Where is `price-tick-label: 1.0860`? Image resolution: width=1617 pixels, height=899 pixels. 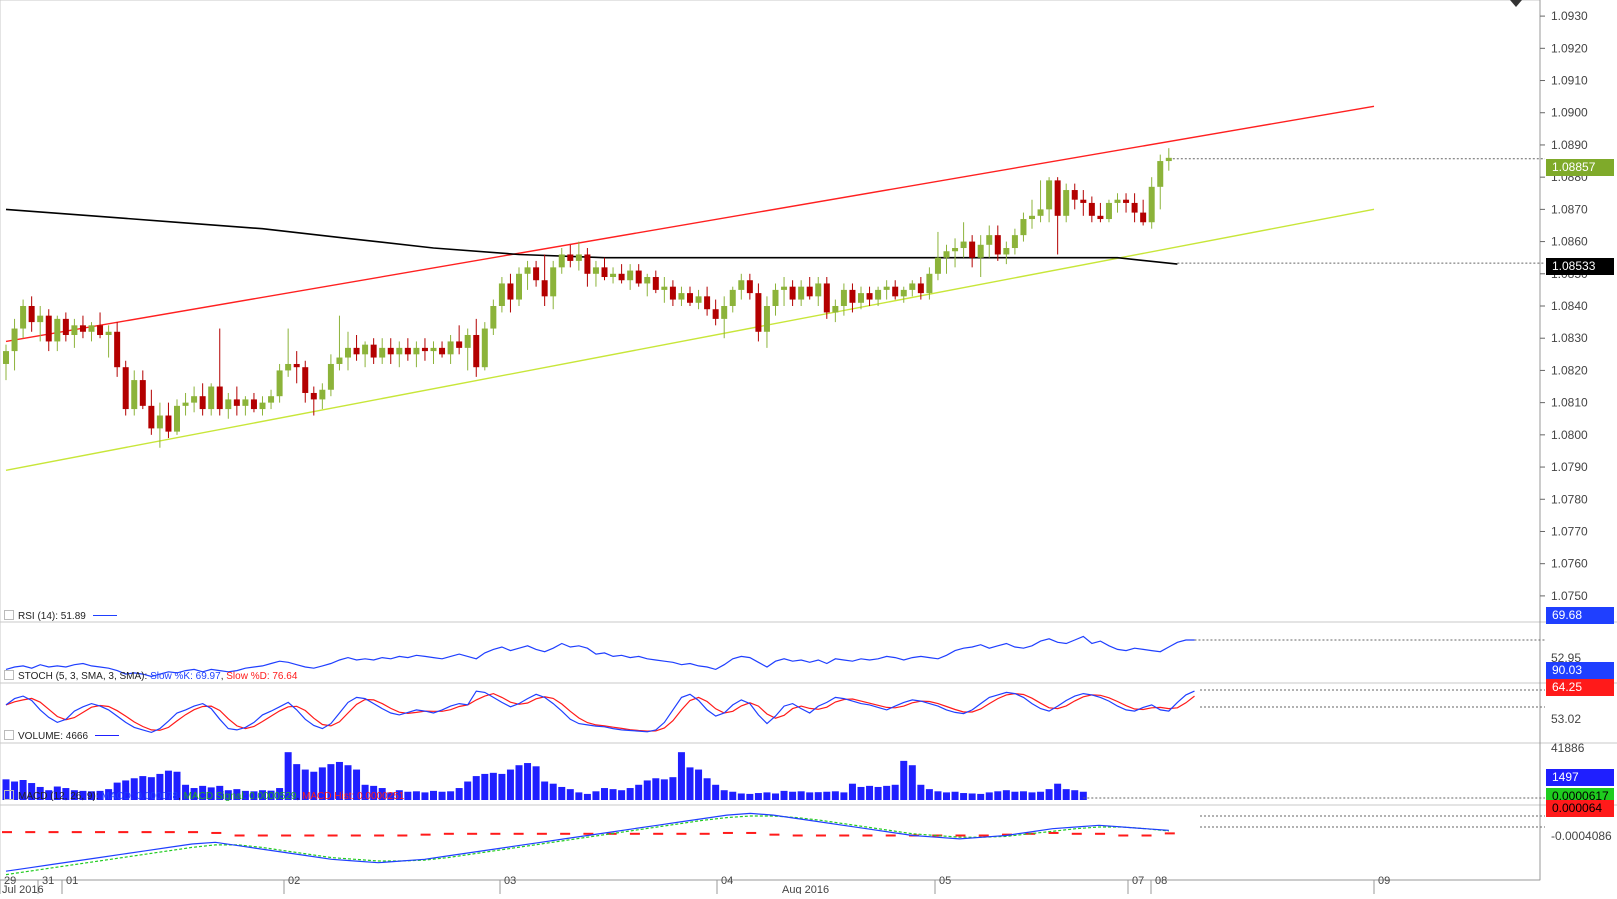
price-tick-label: 1.0860 is located at coordinates (1569, 242).